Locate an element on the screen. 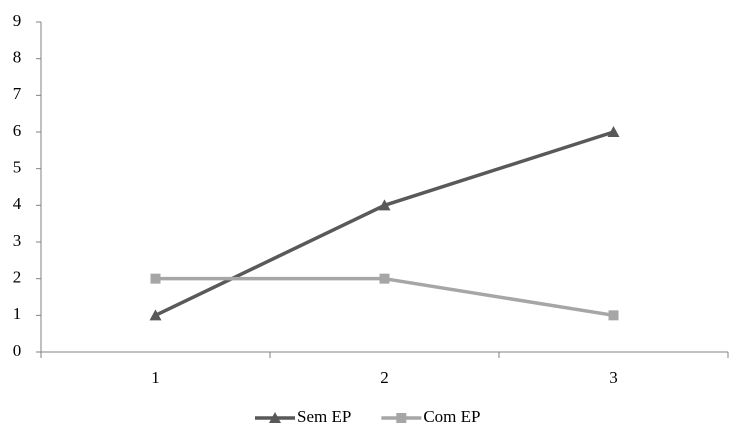  x-tick-label: 3 is located at coordinates (613, 377).